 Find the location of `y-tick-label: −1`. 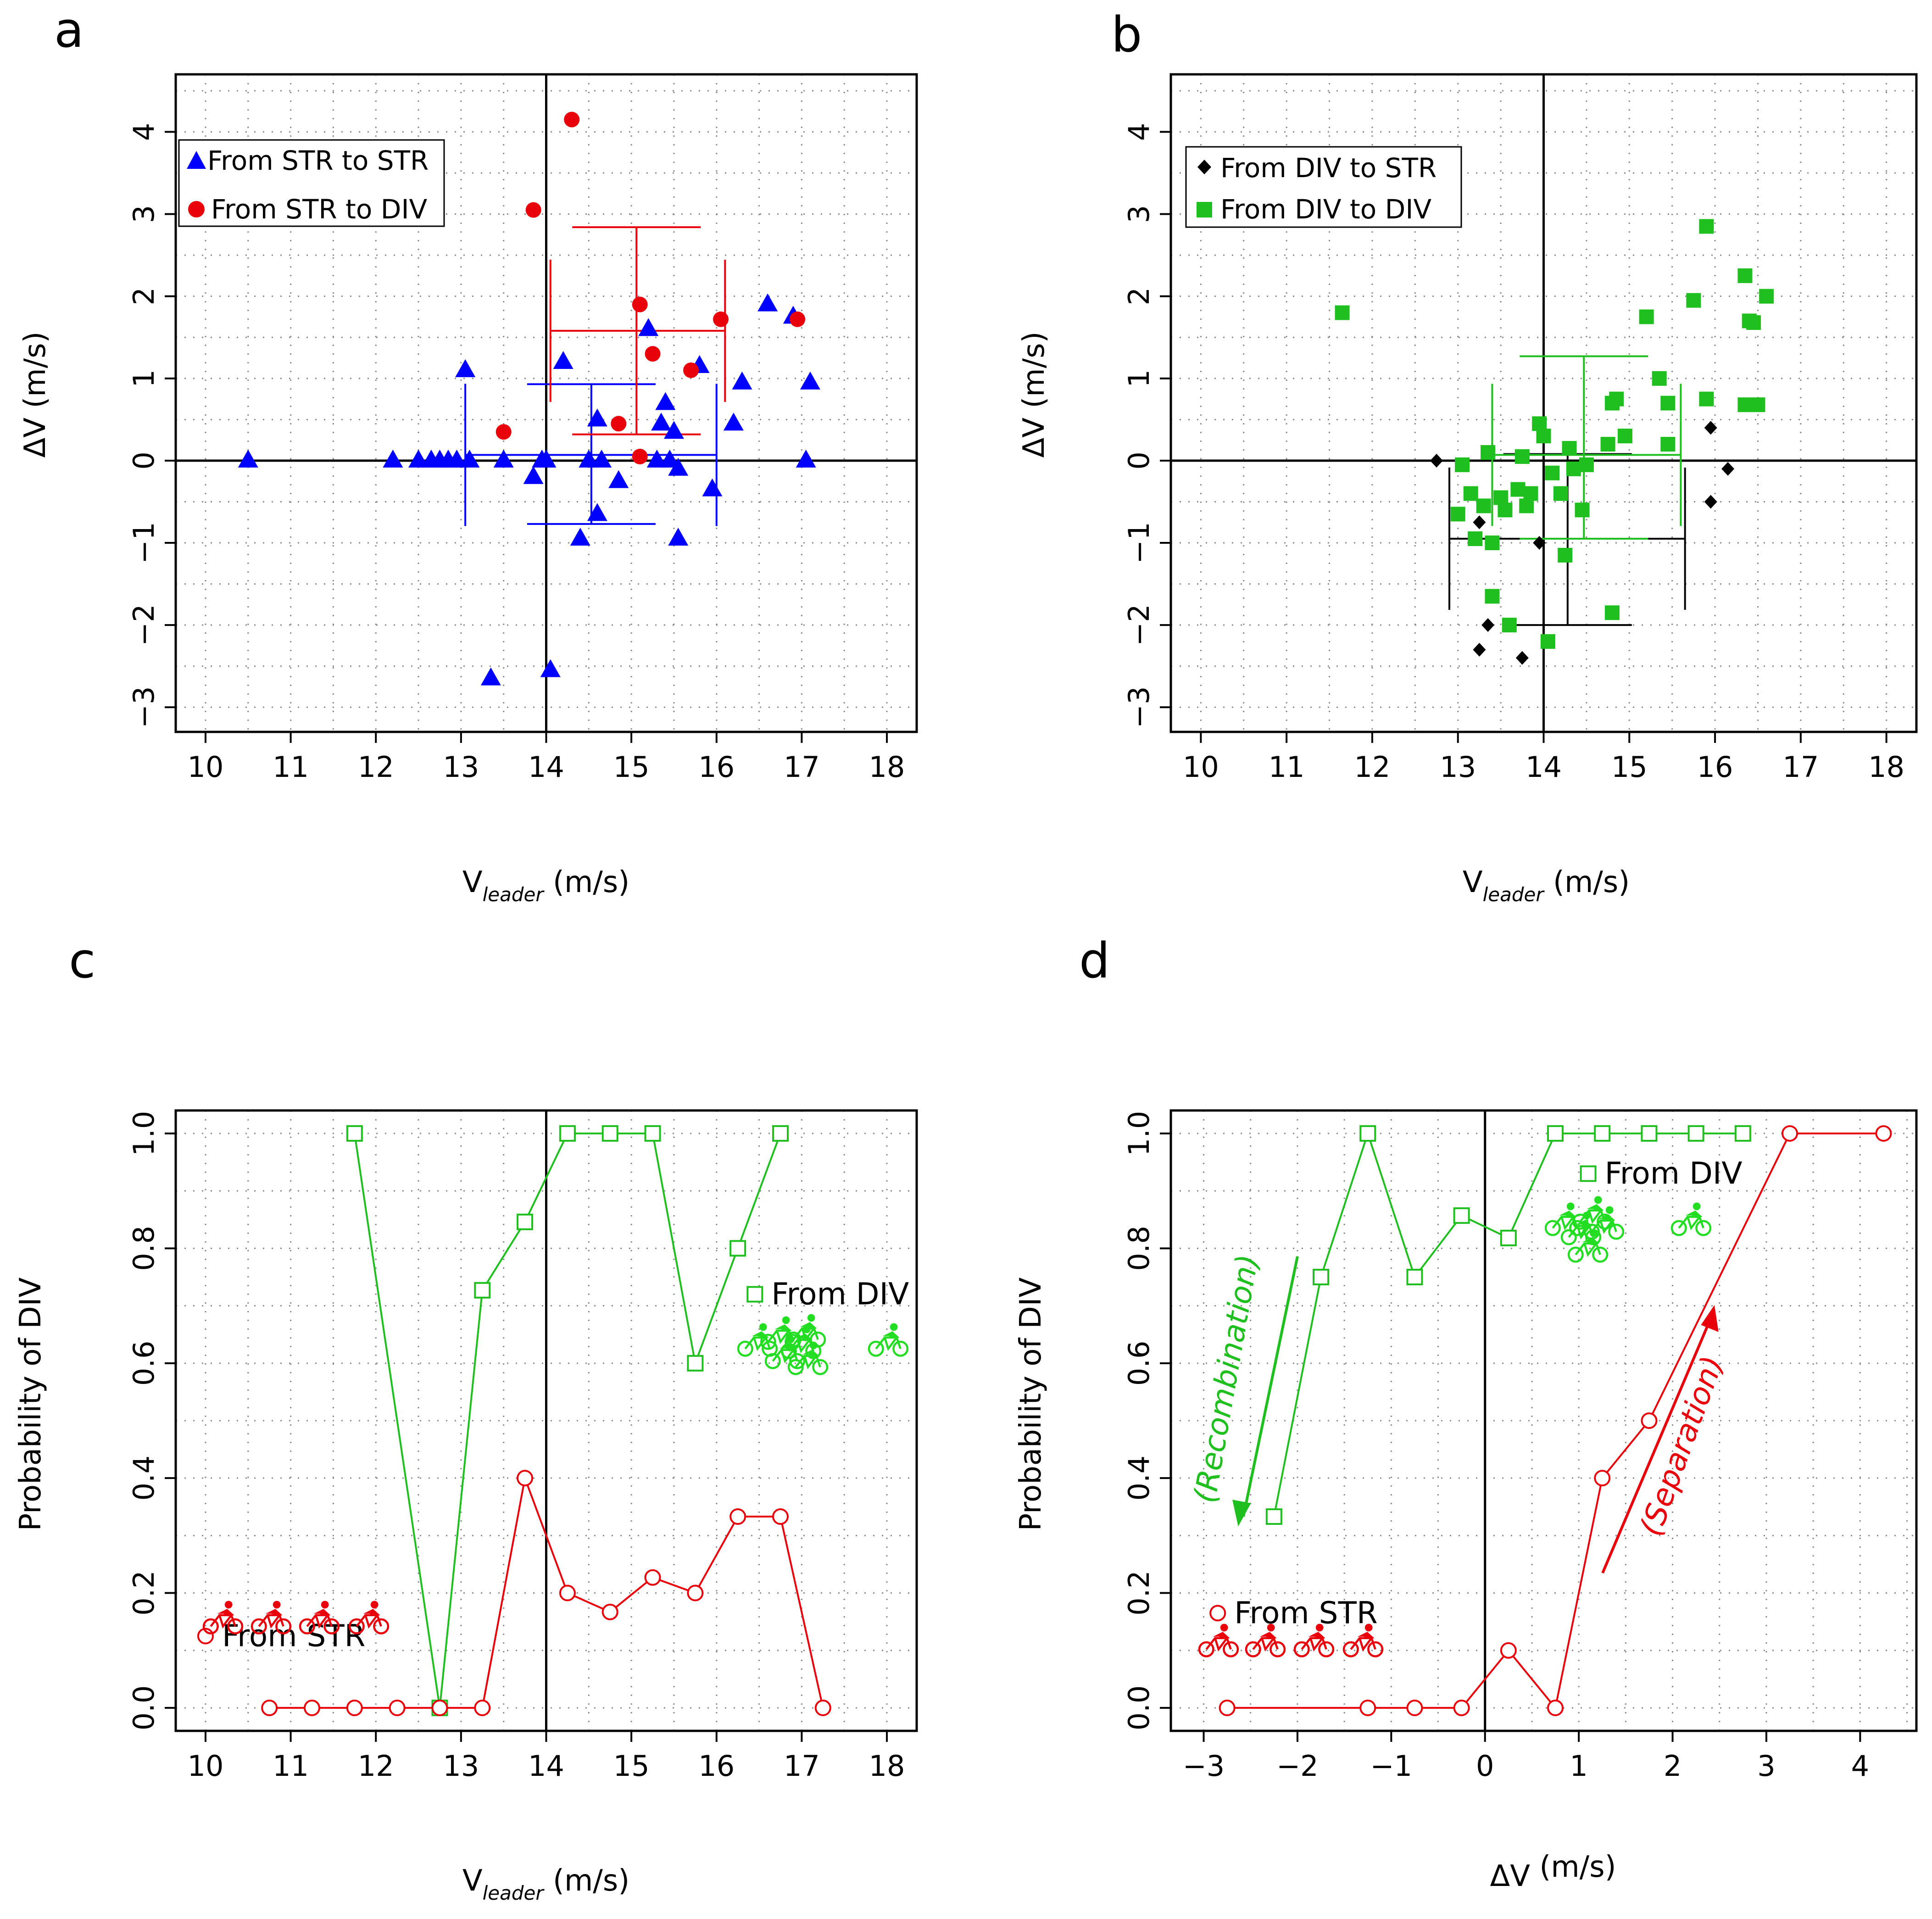

y-tick-label: −1 is located at coordinates (144, 542).